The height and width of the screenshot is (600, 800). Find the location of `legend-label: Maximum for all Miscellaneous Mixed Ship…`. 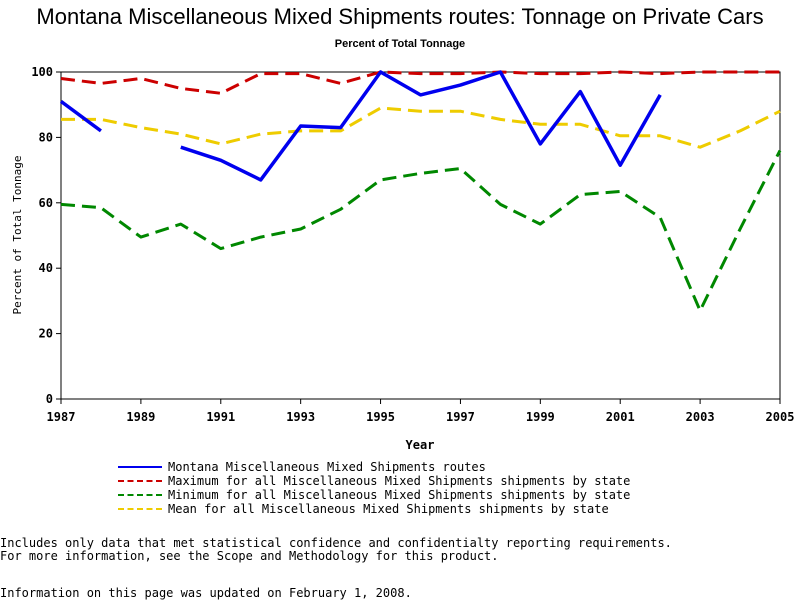

legend-label: Maximum for all Miscellaneous Mixed Ship… is located at coordinates (399, 481).